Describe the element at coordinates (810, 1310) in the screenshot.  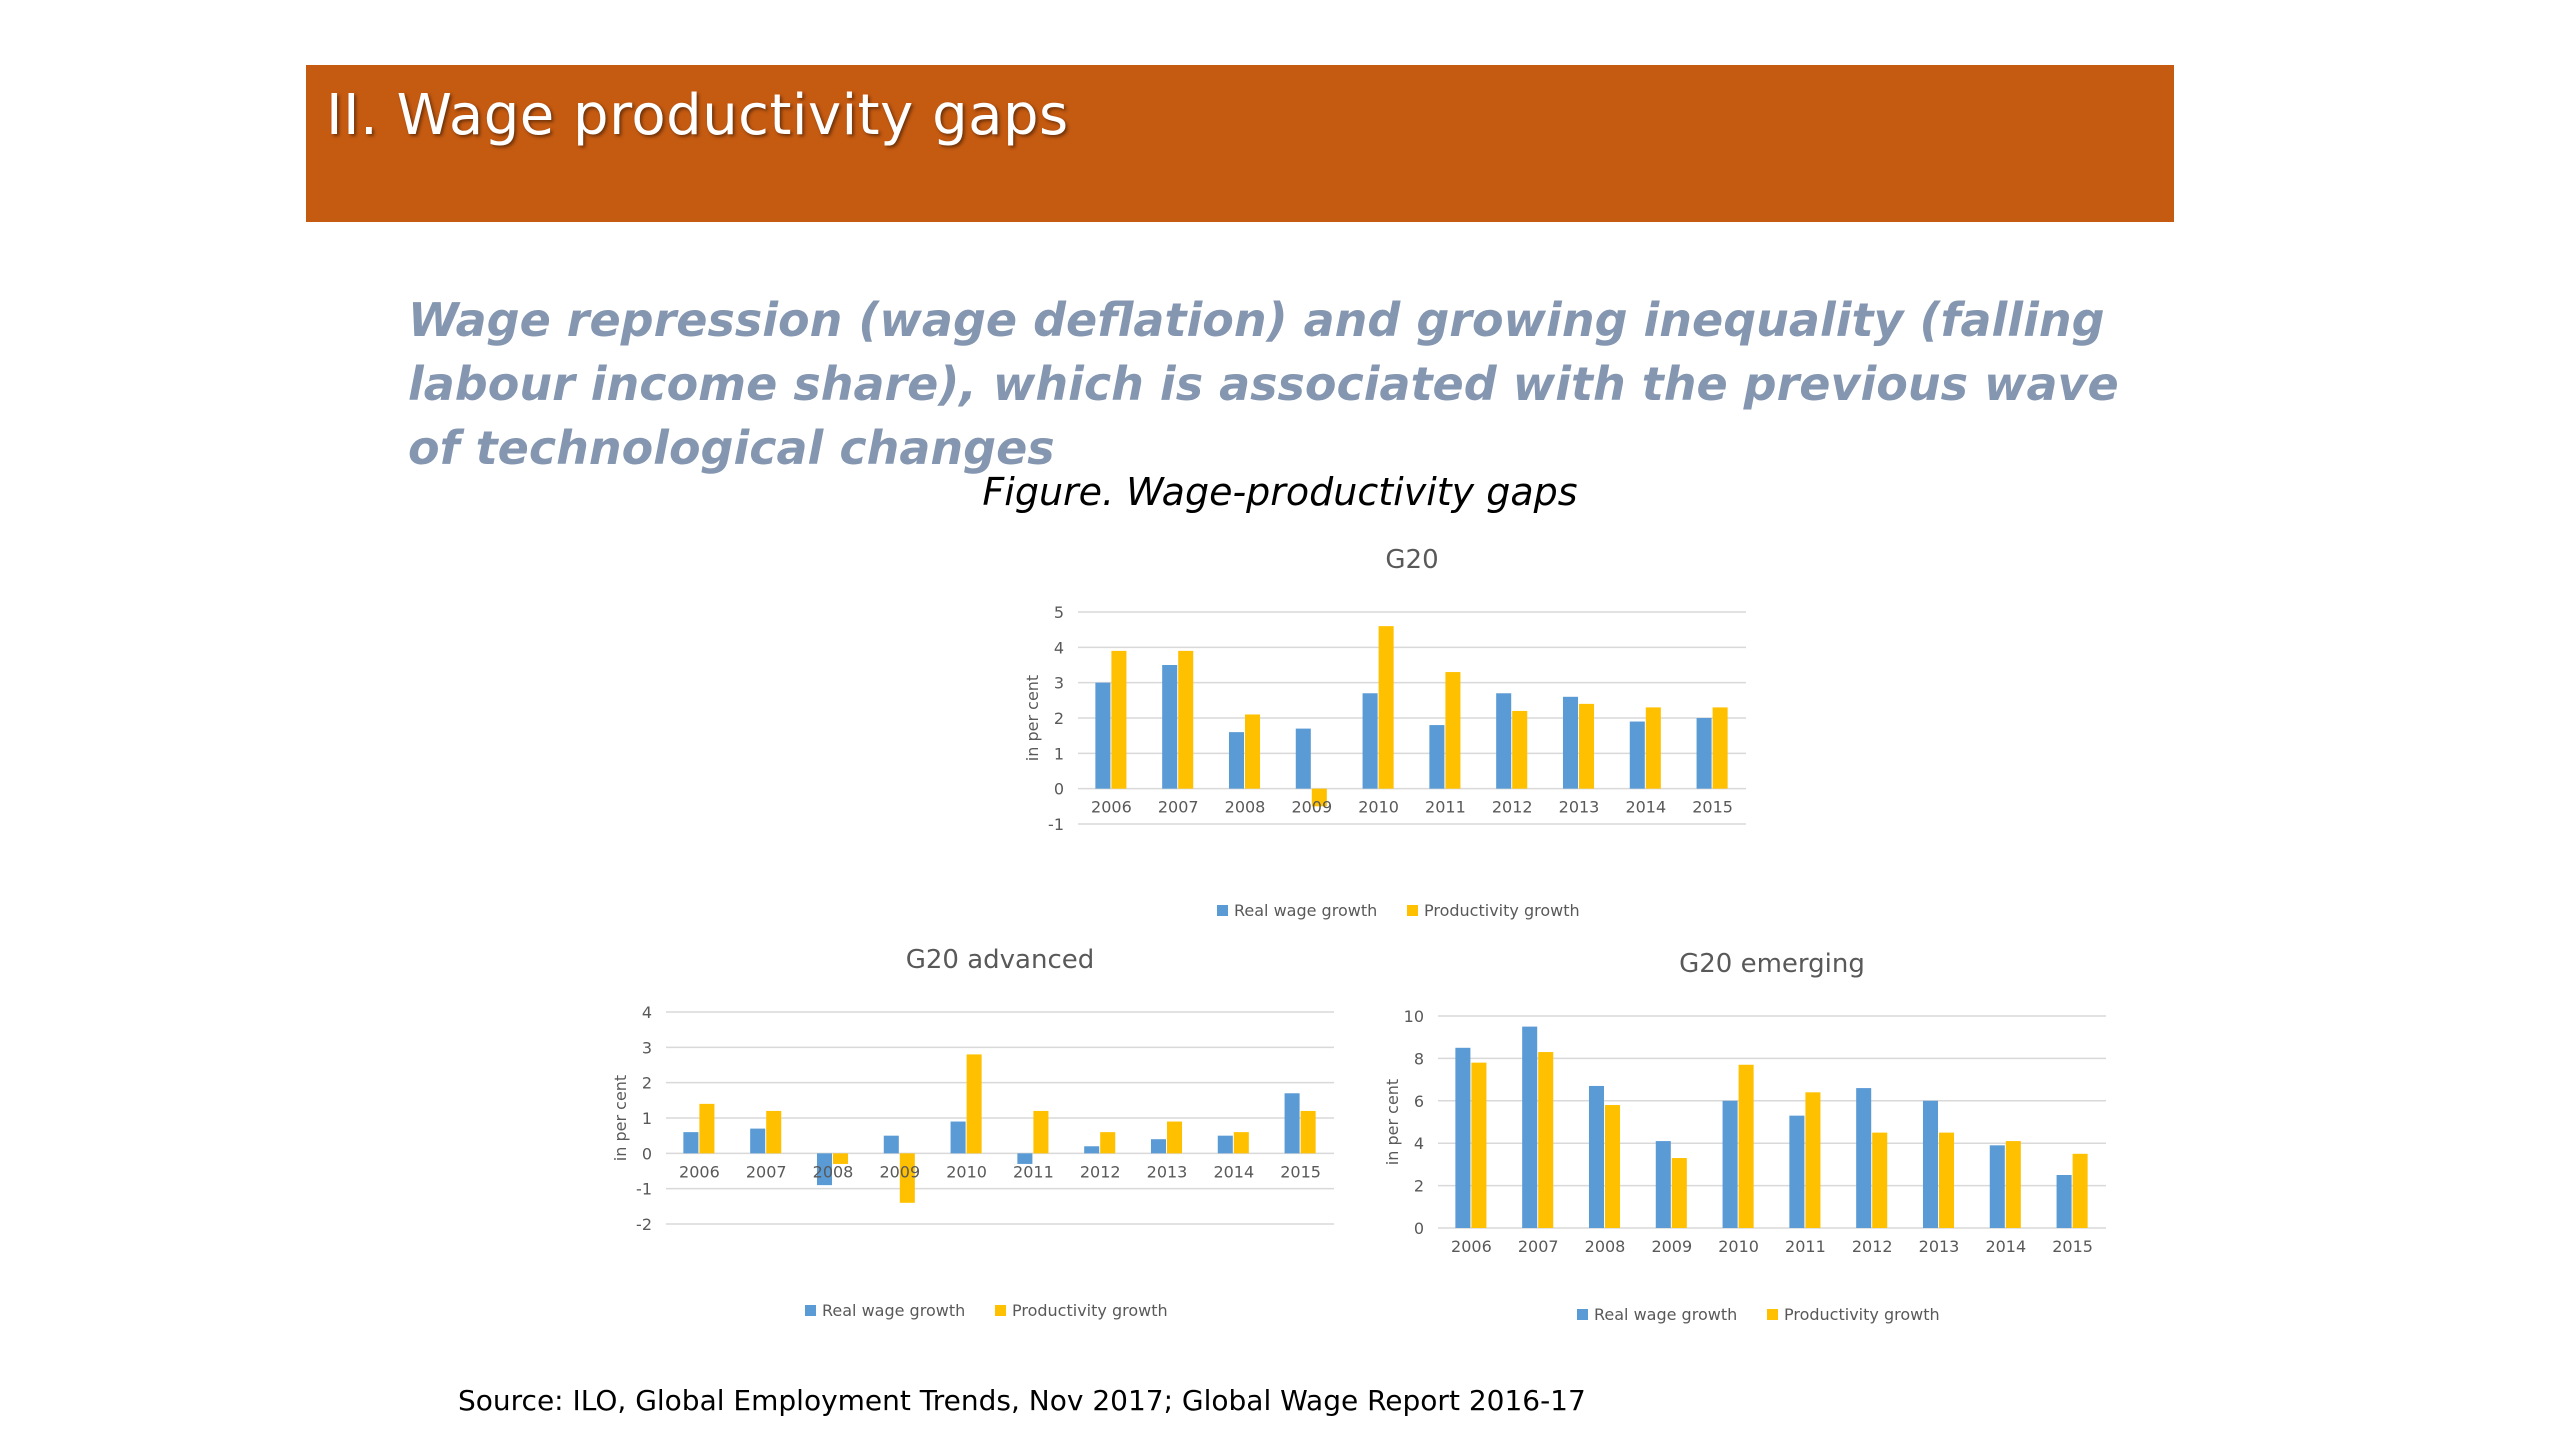
I see `legend-swatch` at that location.